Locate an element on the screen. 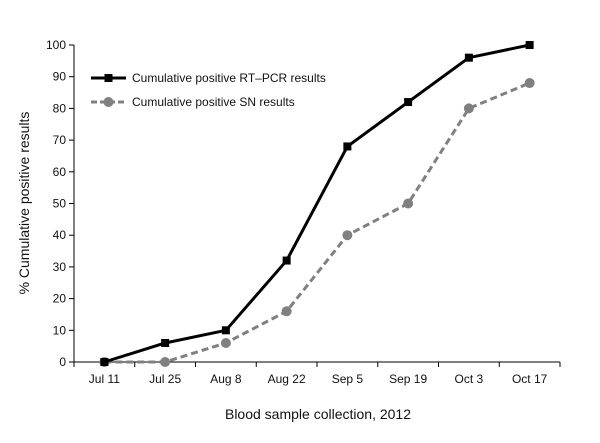 This screenshot has height=443, width=600. x-tick-label: Aug 22 is located at coordinates (287, 379).